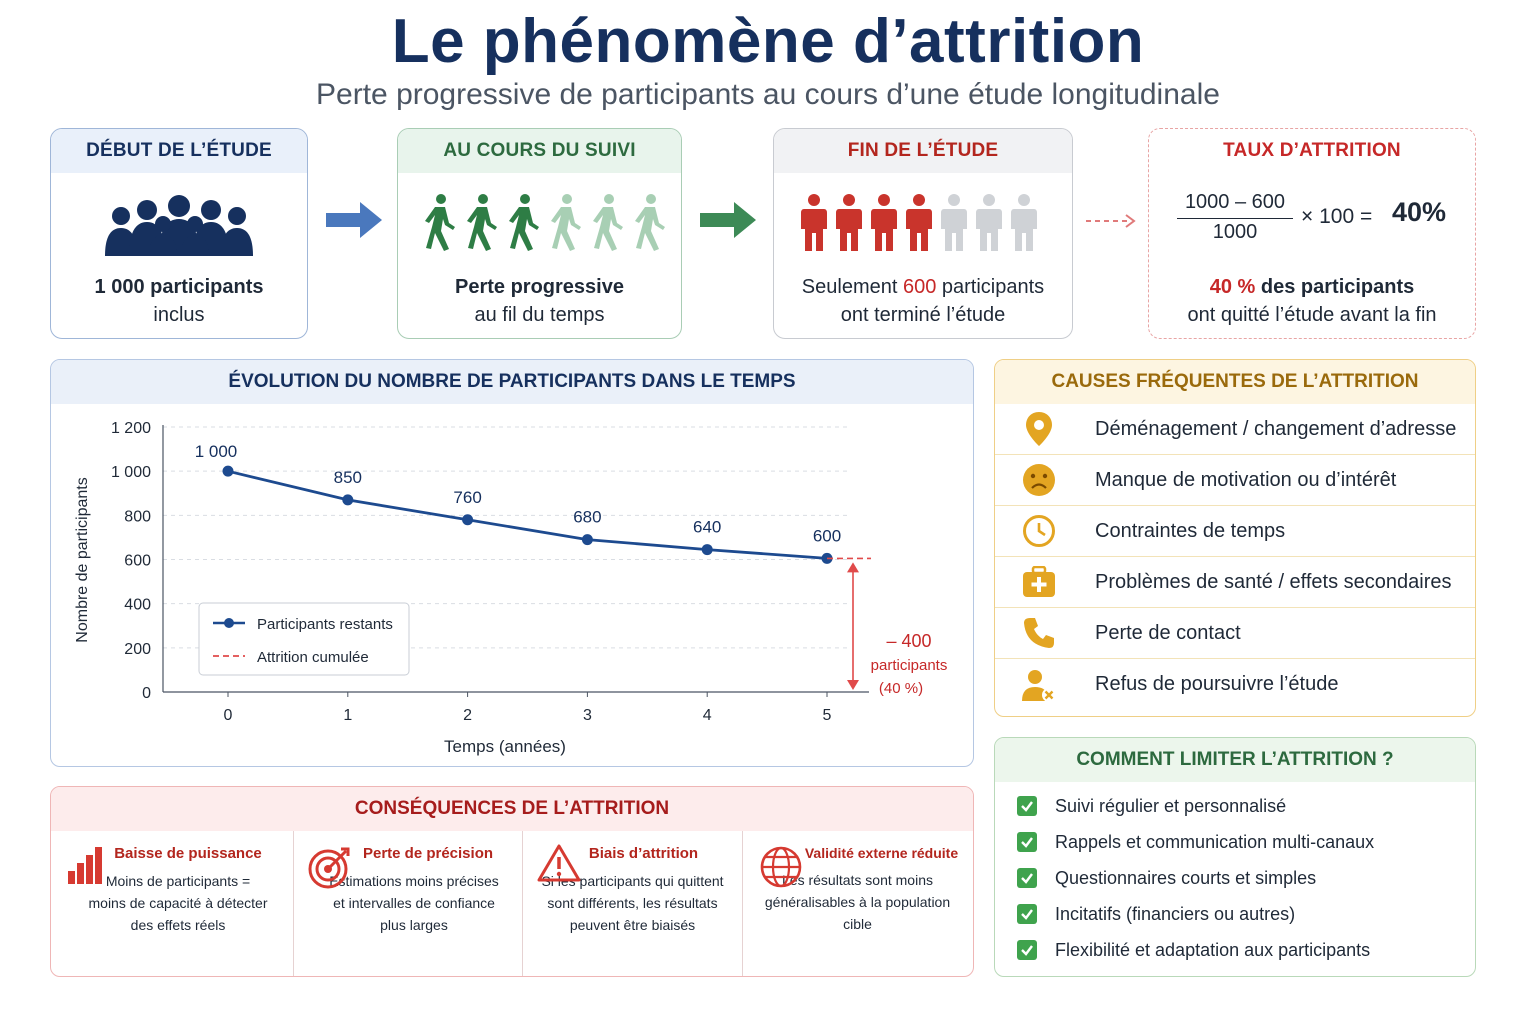 This screenshot has width=1536, height=1024. Describe the element at coordinates (304, 639) in the screenshot. I see `legend-box` at that location.